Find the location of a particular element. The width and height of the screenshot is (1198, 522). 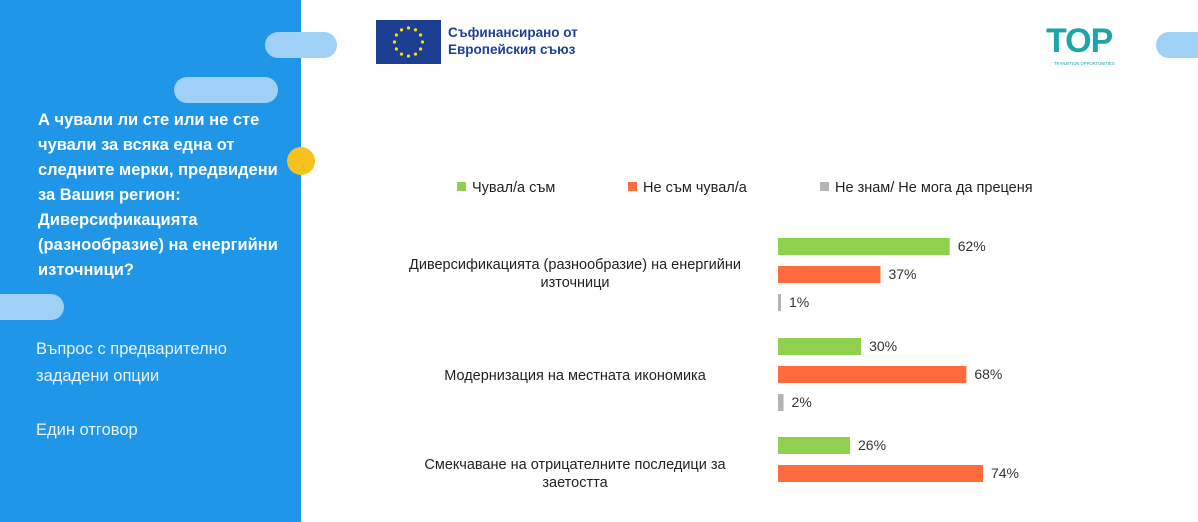

answer-type: Един отговор is located at coordinates (87, 430).